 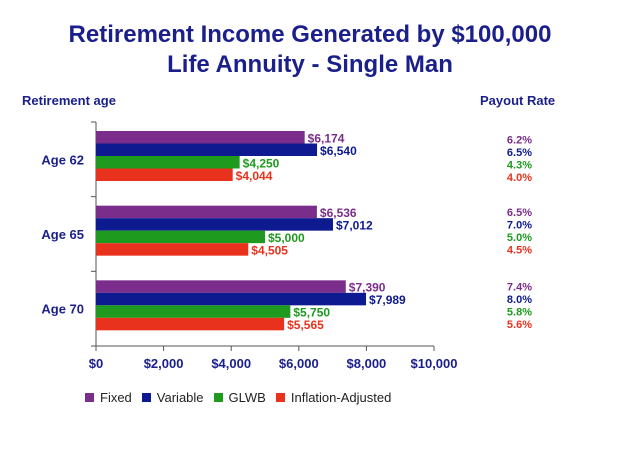 What do you see at coordinates (338, 213) in the screenshot?
I see `bar-value-label: $6,536` at bounding box center [338, 213].